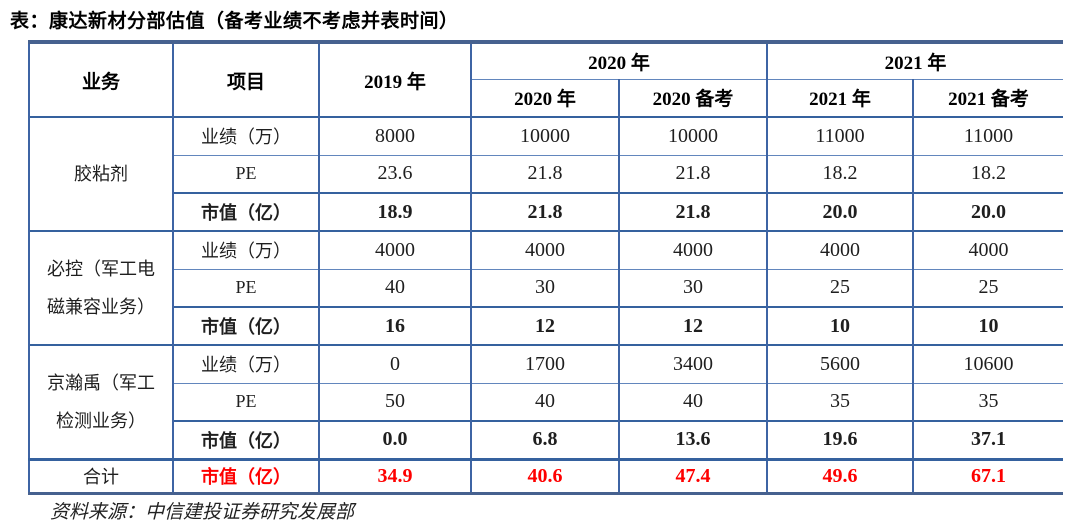 Image resolution: width=1080 pixels, height=522 pixels. I want to click on table-cell: 18.9, so click(394, 211).